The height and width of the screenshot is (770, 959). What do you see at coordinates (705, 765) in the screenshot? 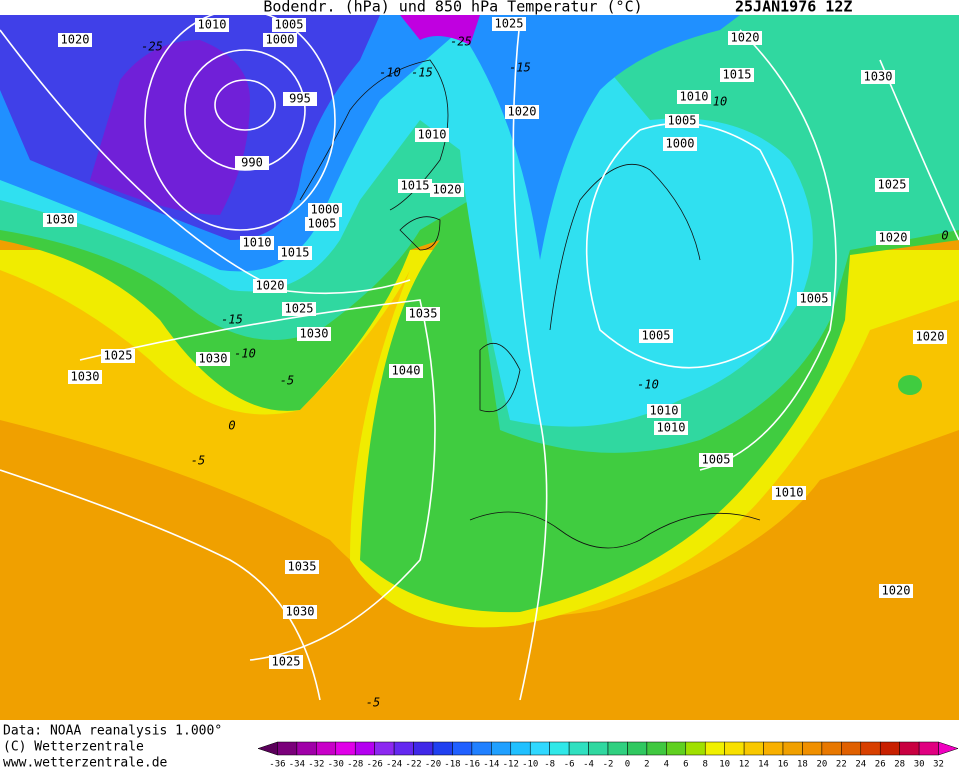
I see `color-bar-label: 8` at bounding box center [705, 765].